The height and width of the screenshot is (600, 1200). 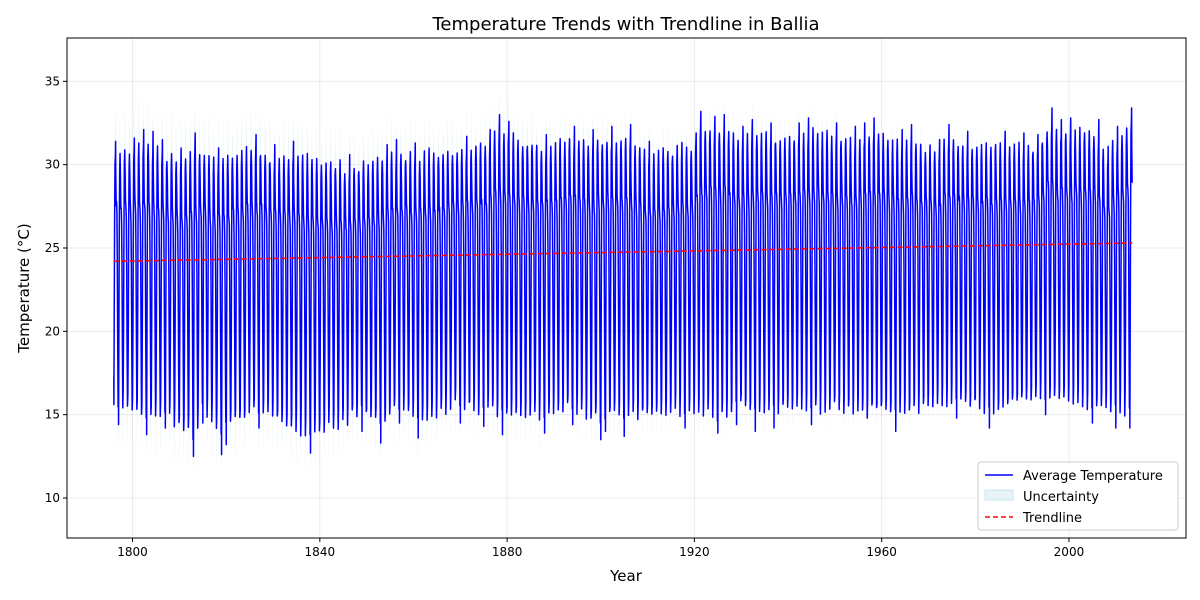 What do you see at coordinates (1061, 497) in the screenshot?
I see `legend-label-uncertainty: Uncertainty` at bounding box center [1061, 497].